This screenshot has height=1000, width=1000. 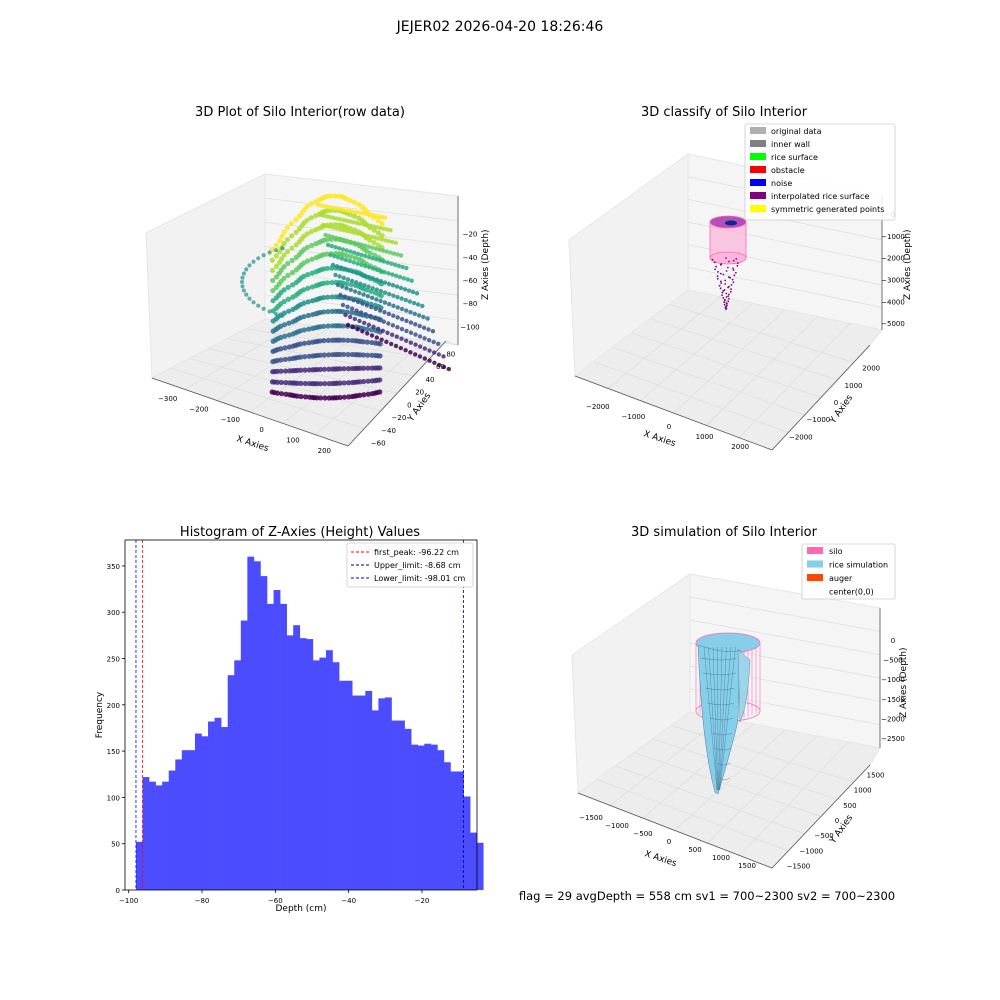 What do you see at coordinates (420, 578) in the screenshot?
I see `legend-label: Lower_limit: -98.01 cm` at bounding box center [420, 578].